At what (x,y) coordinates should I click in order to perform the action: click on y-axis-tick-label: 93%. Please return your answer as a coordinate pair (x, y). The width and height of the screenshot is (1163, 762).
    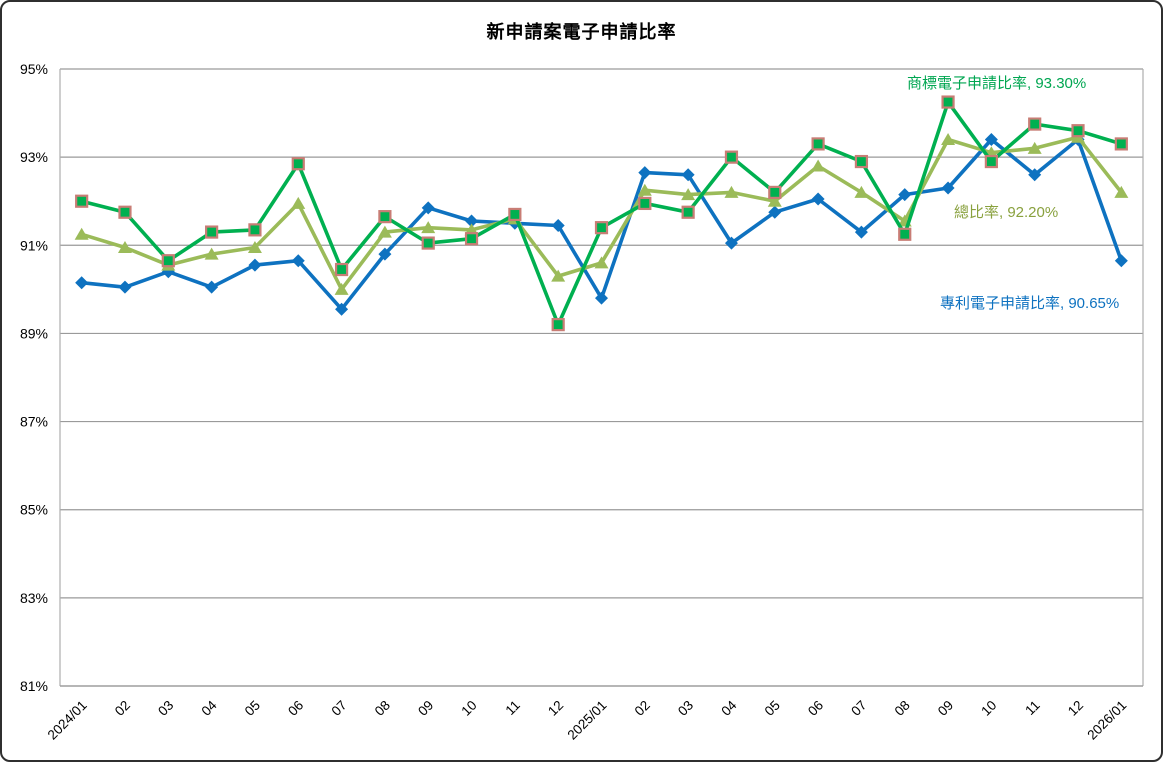
    Looking at the image, I should click on (34, 157).